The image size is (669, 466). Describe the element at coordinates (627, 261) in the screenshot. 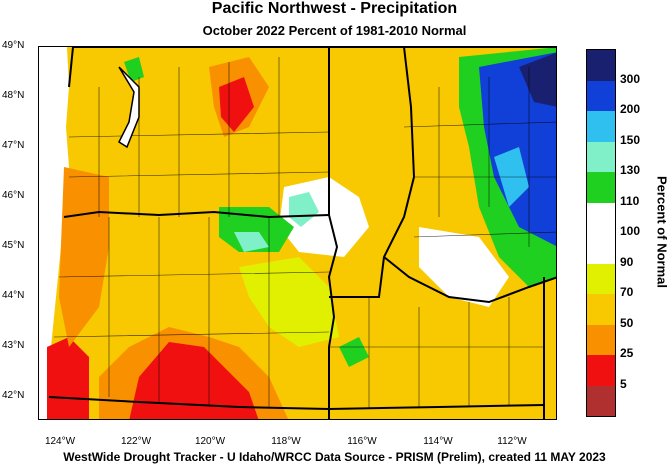

I see `legend-label: 90` at that location.